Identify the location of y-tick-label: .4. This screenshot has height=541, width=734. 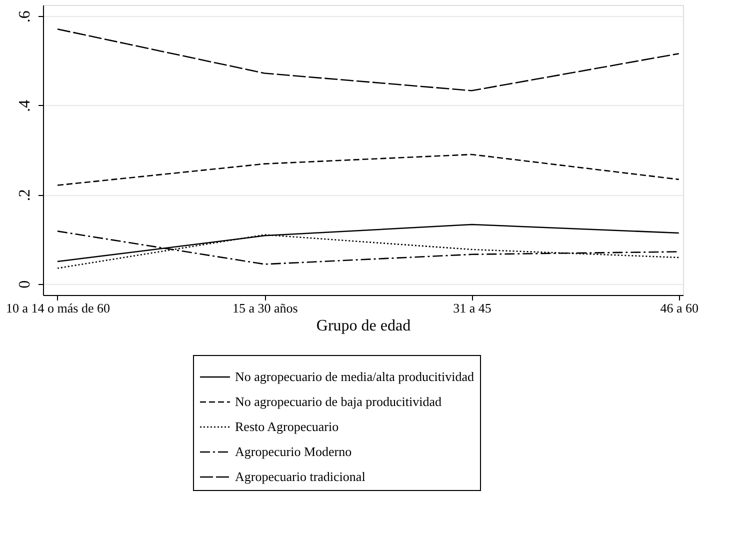
(25, 106).